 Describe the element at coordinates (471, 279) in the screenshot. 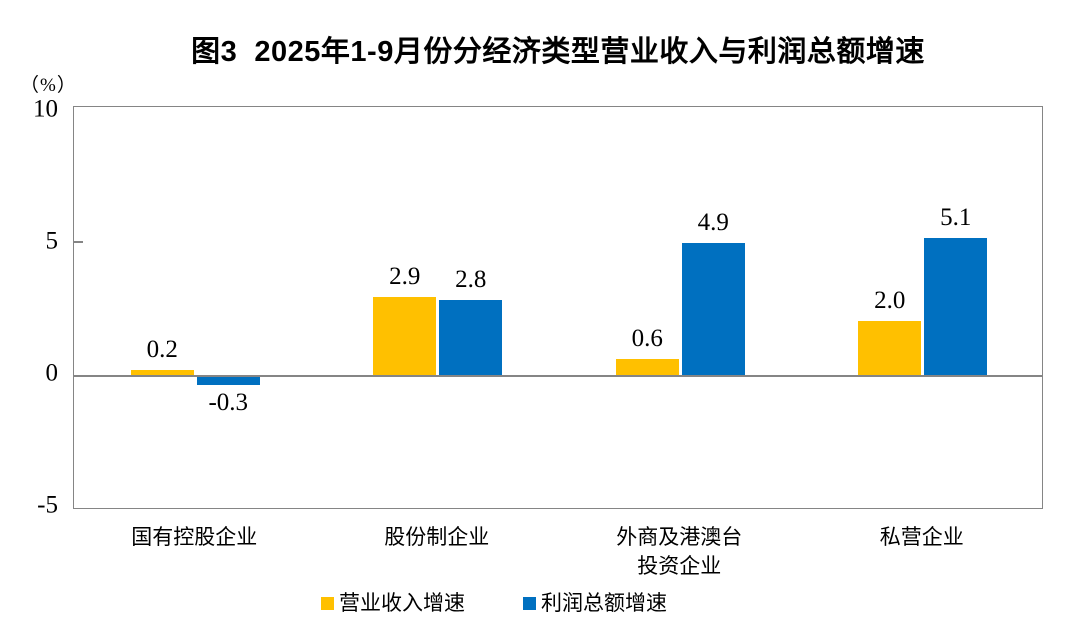

I see `bar-value-label: 2.8` at that location.